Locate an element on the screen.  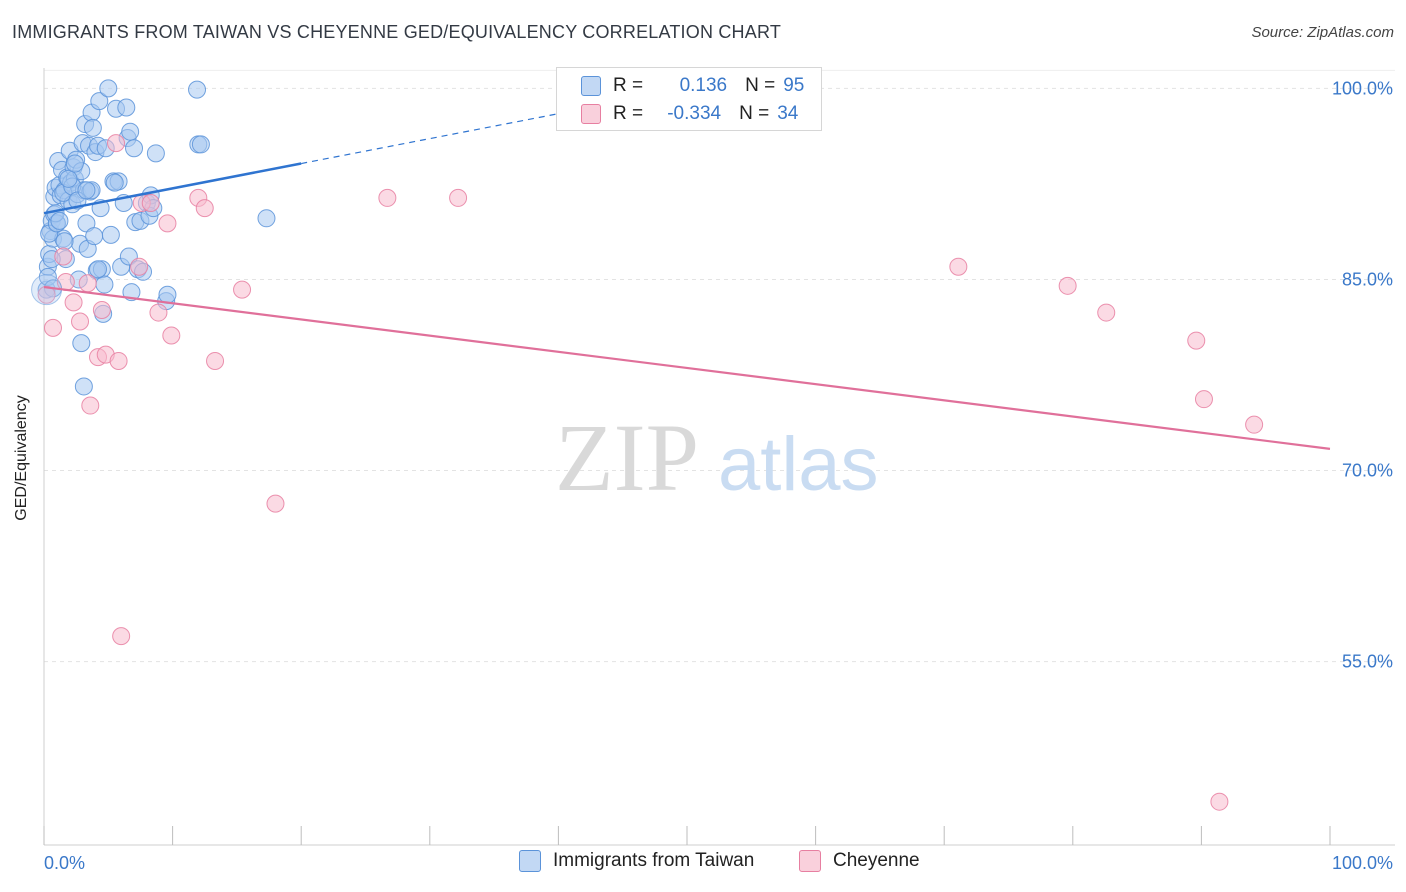
series-taiwan is located at coordinates (156, 237).